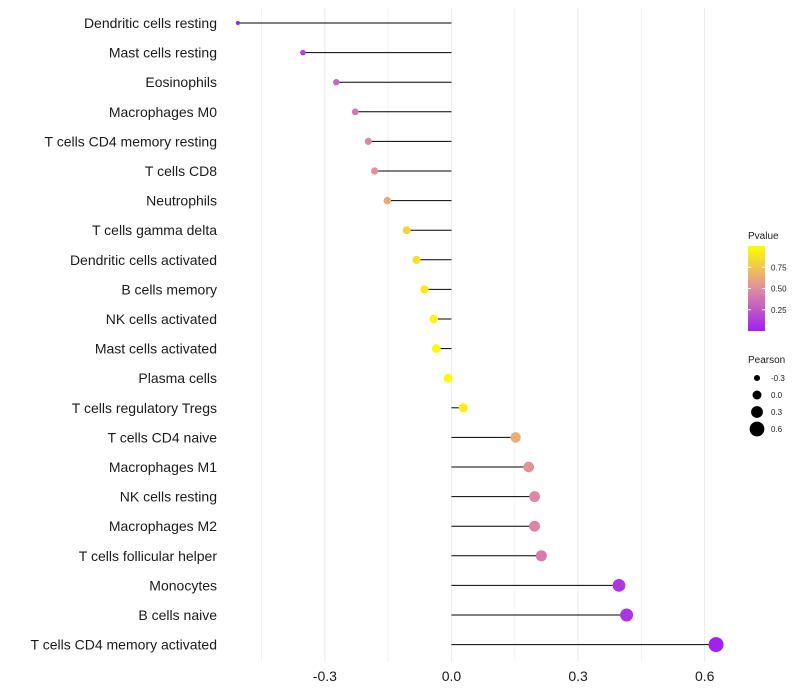 The height and width of the screenshot is (700, 800). I want to click on category-label: Plasma cells, so click(177, 378).